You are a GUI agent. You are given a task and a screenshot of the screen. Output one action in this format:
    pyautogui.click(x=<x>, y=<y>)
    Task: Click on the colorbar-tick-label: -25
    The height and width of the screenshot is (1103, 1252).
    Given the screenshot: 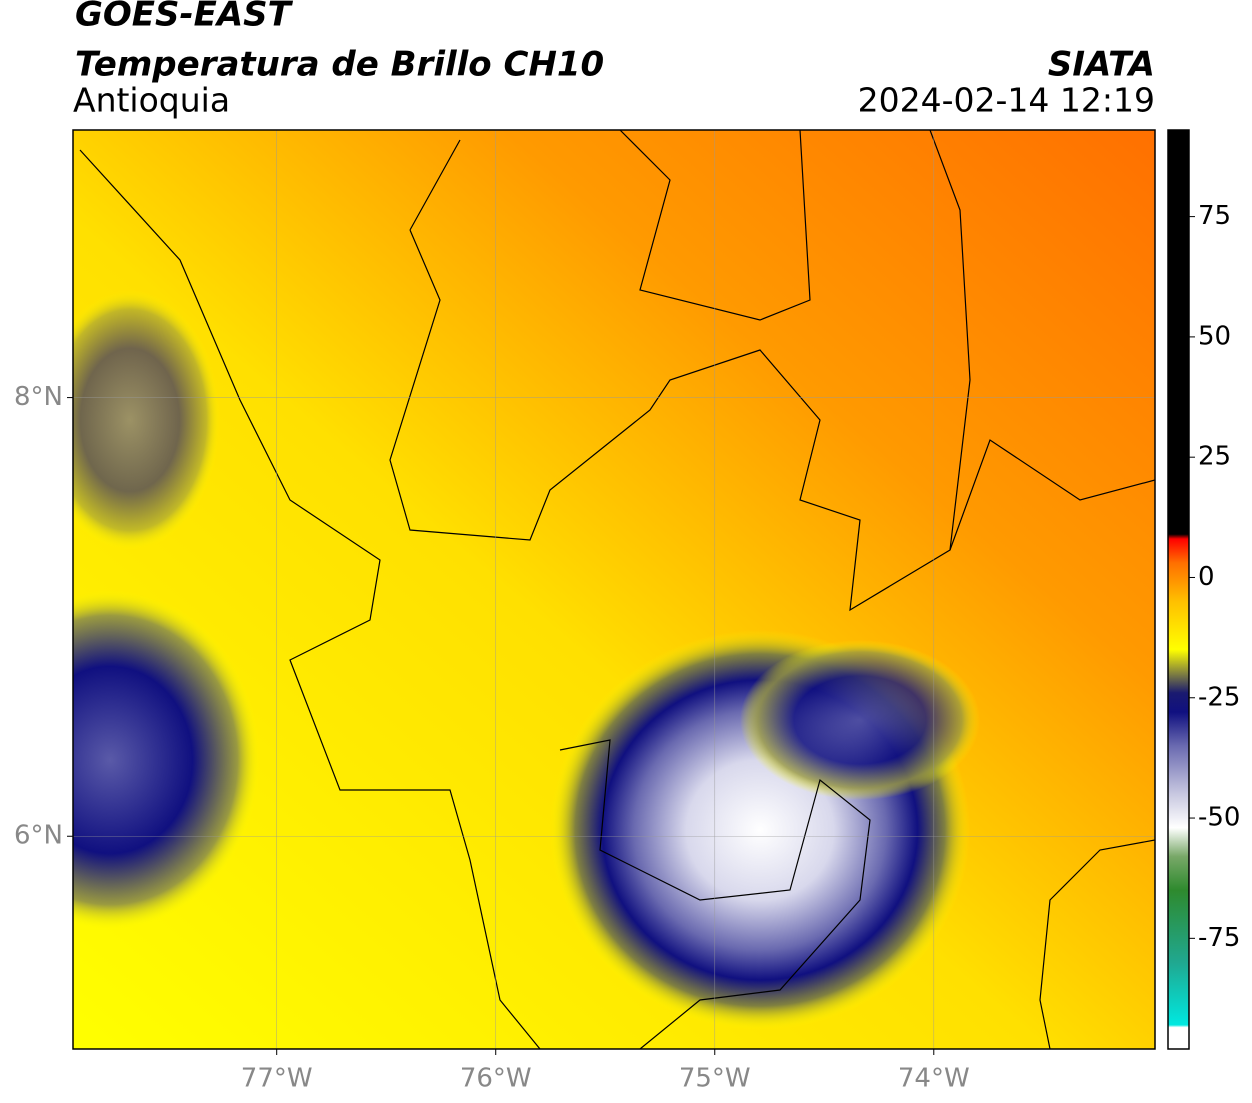 What is the action you would take?
    pyautogui.click(x=1219, y=697)
    